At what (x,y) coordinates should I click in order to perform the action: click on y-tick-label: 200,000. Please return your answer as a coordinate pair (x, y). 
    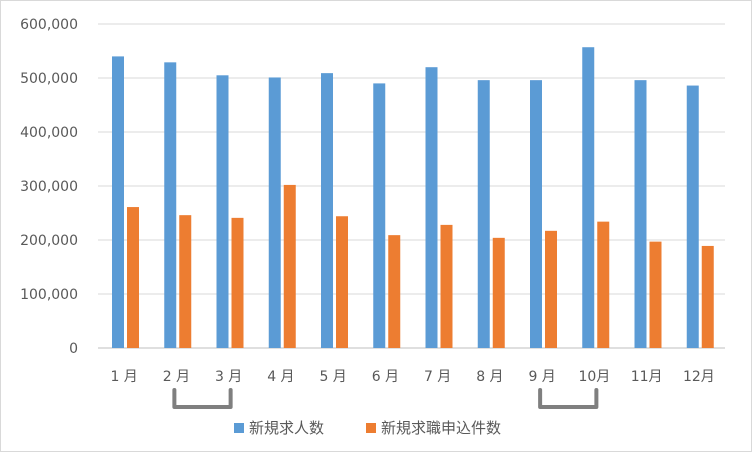
    Looking at the image, I should click on (49, 241).